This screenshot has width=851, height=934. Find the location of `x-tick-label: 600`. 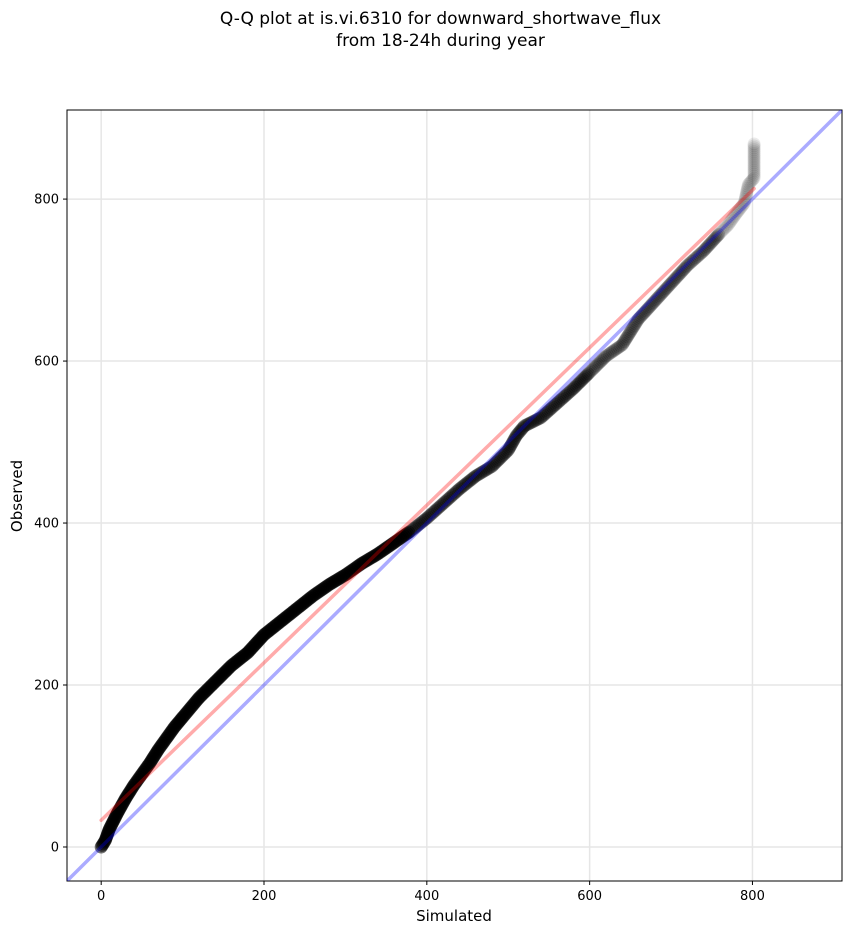

x-tick-label: 600 is located at coordinates (589, 896).